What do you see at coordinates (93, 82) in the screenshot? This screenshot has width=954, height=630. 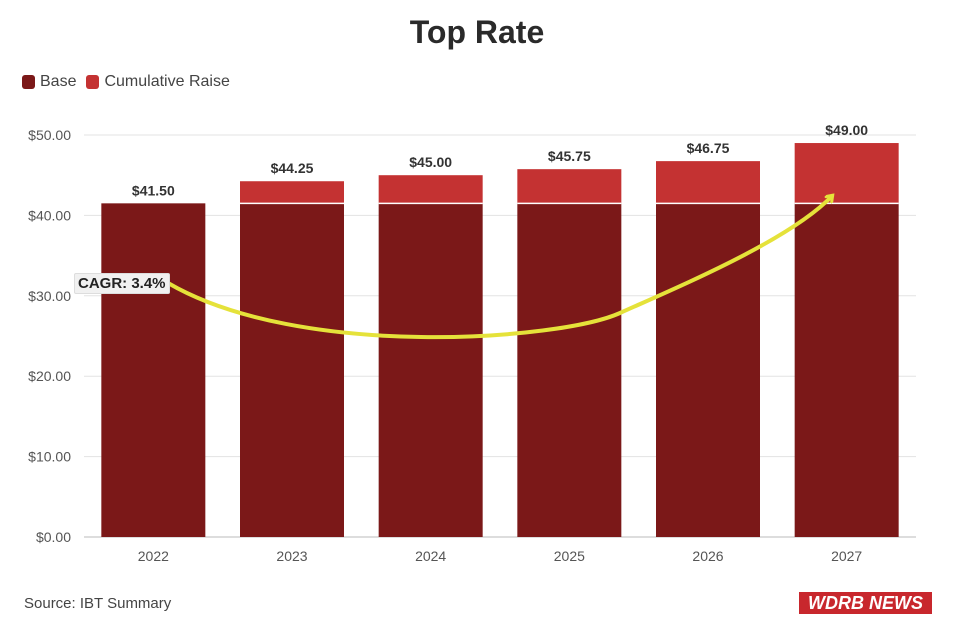 I see `legend-swatch-cumulative-raise` at bounding box center [93, 82].